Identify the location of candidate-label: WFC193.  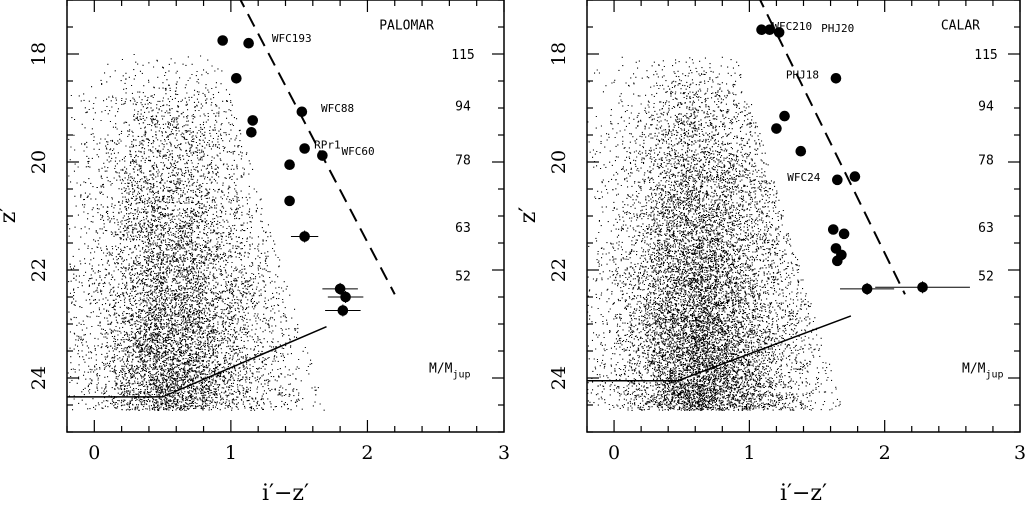
(292, 38).